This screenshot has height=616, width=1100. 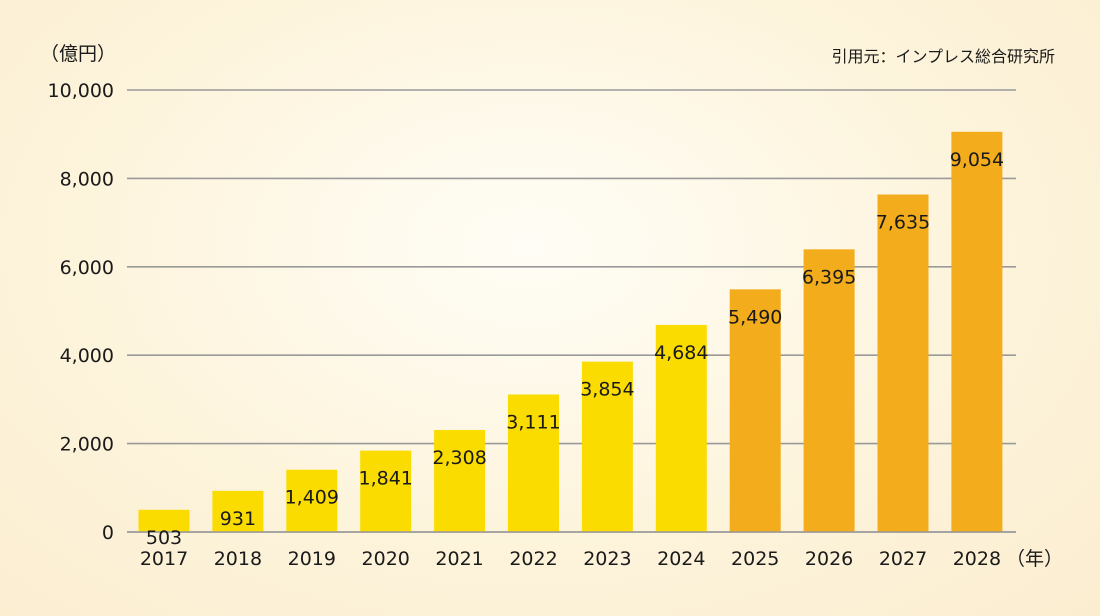 I want to click on data-label-2017: 503, so click(x=164, y=538).